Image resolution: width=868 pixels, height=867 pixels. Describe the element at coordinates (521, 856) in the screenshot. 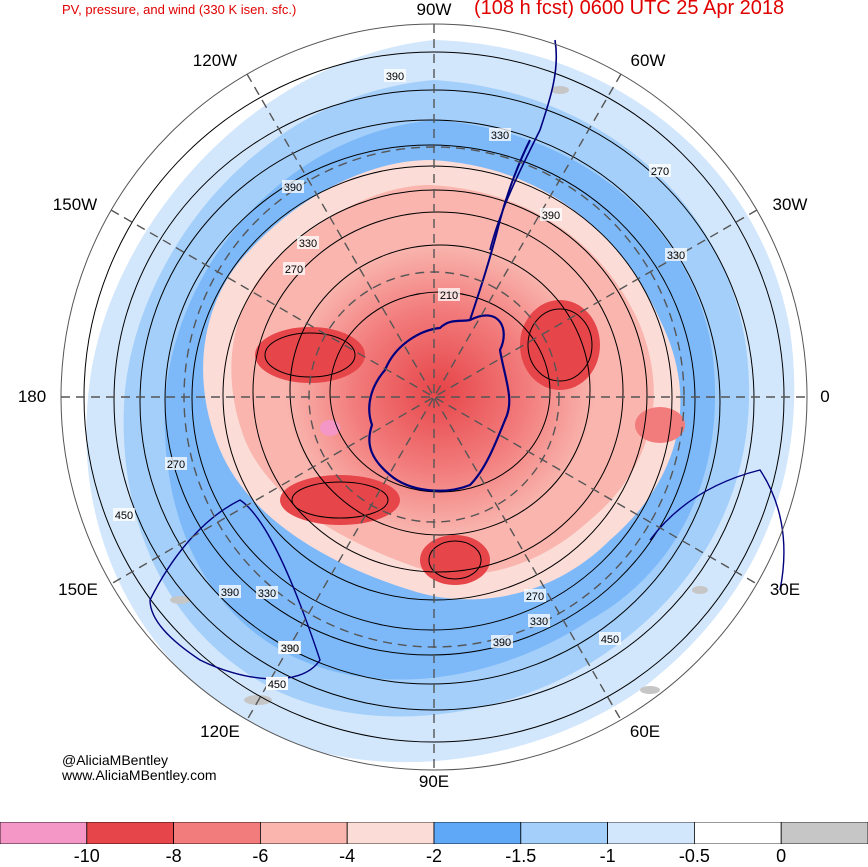

I see `colorbar-label: -1.5` at that location.